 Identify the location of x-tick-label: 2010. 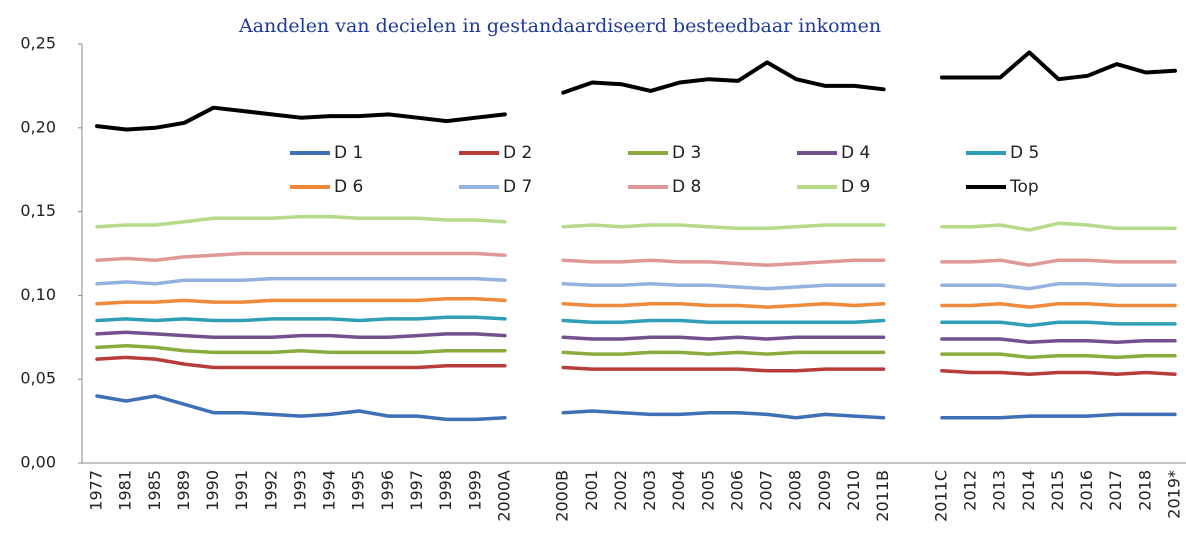
(853, 490).